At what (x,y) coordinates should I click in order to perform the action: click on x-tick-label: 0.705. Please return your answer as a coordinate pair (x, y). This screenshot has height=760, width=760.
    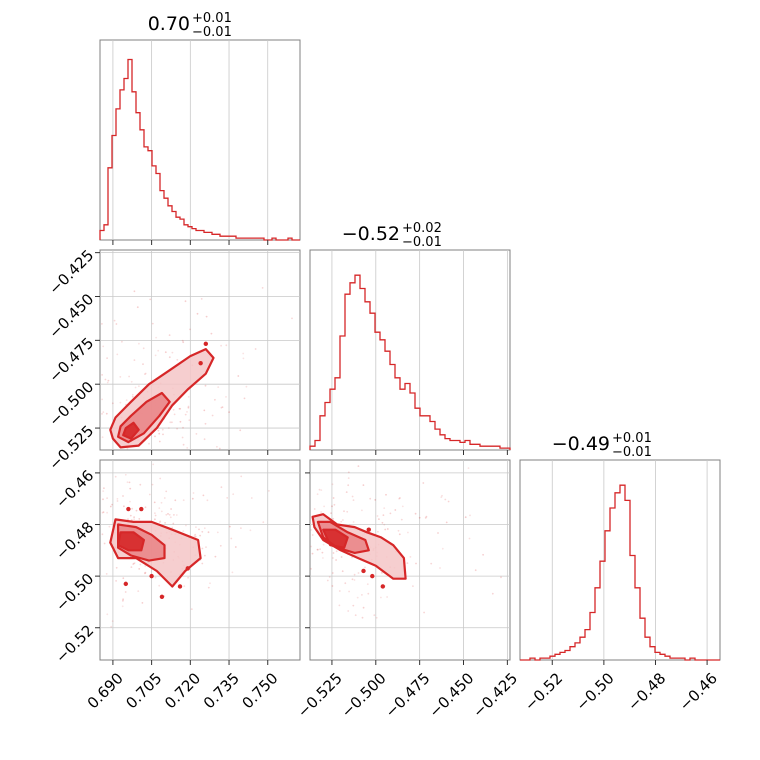
    Looking at the image, I should click on (143, 690).